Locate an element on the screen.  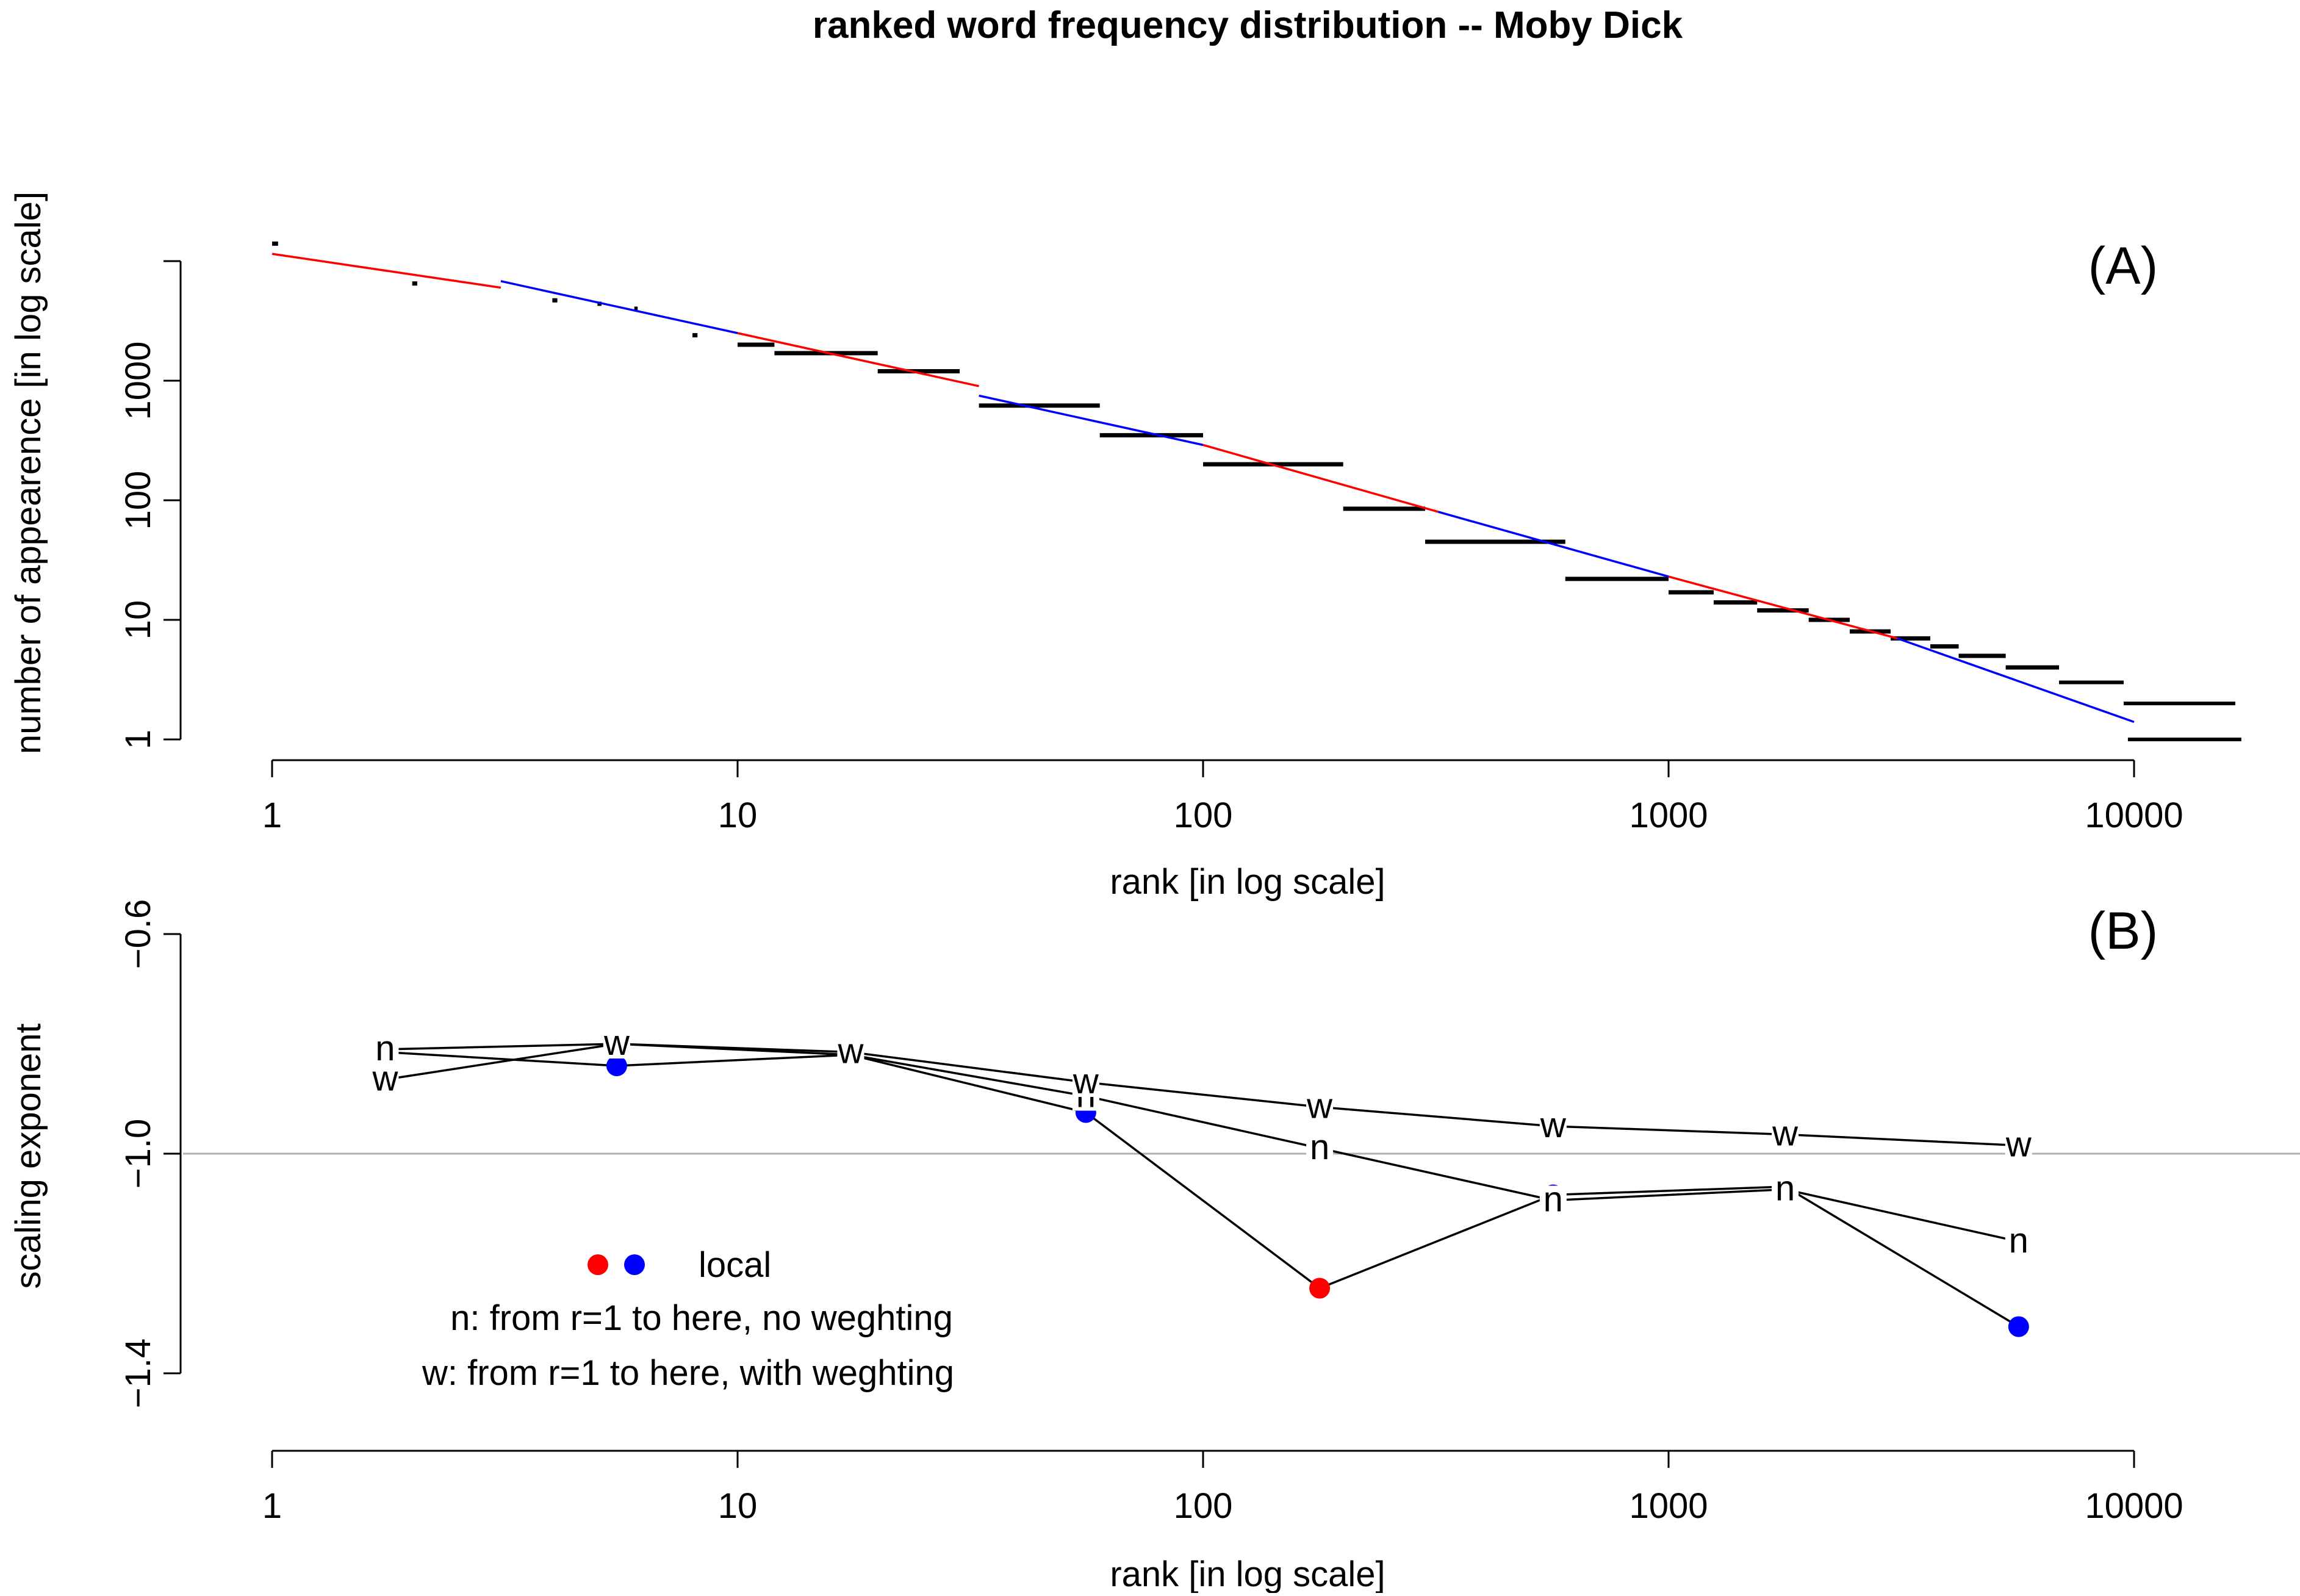
legend-red-dot is located at coordinates (598, 1265).